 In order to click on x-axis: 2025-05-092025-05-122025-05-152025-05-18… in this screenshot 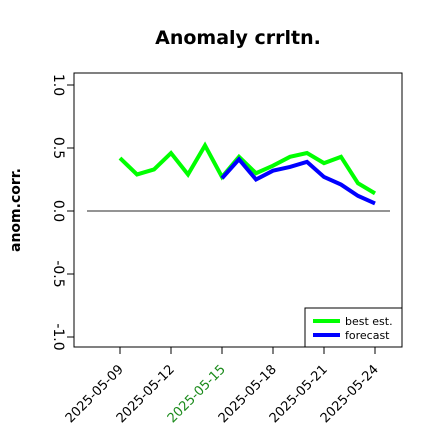, I will do `click(222, 386)`.